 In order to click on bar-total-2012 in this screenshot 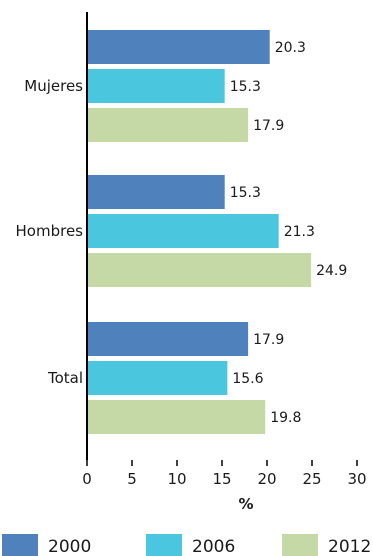, I will do `click(176, 417)`.